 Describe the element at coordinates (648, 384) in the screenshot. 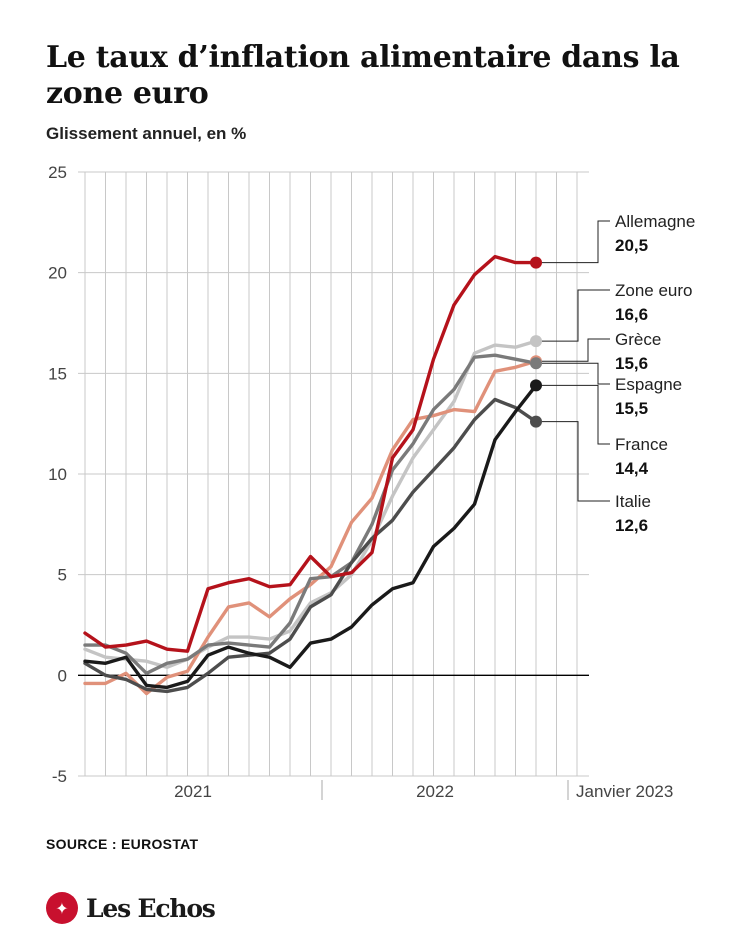

I see `series-name-label: Espagne` at that location.